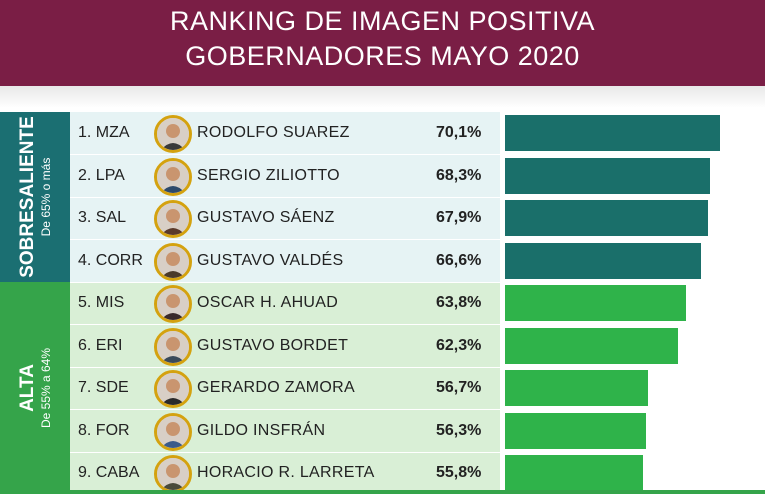 The image size is (765, 495). What do you see at coordinates (268, 302) in the screenshot?
I see `governor-name: OSCAR H. AHUAD` at bounding box center [268, 302].